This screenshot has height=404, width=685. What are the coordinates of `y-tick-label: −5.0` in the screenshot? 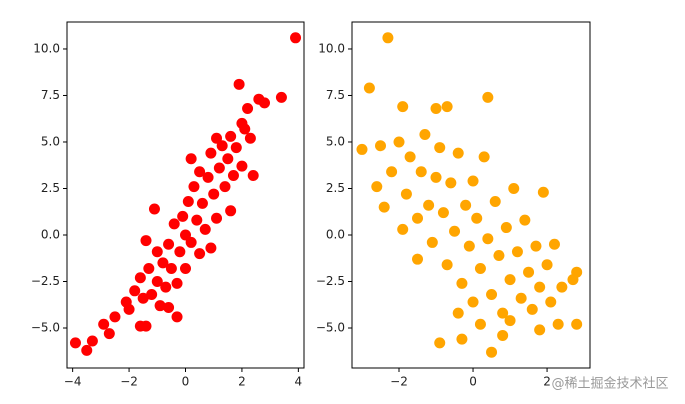 It's located at (45, 328).